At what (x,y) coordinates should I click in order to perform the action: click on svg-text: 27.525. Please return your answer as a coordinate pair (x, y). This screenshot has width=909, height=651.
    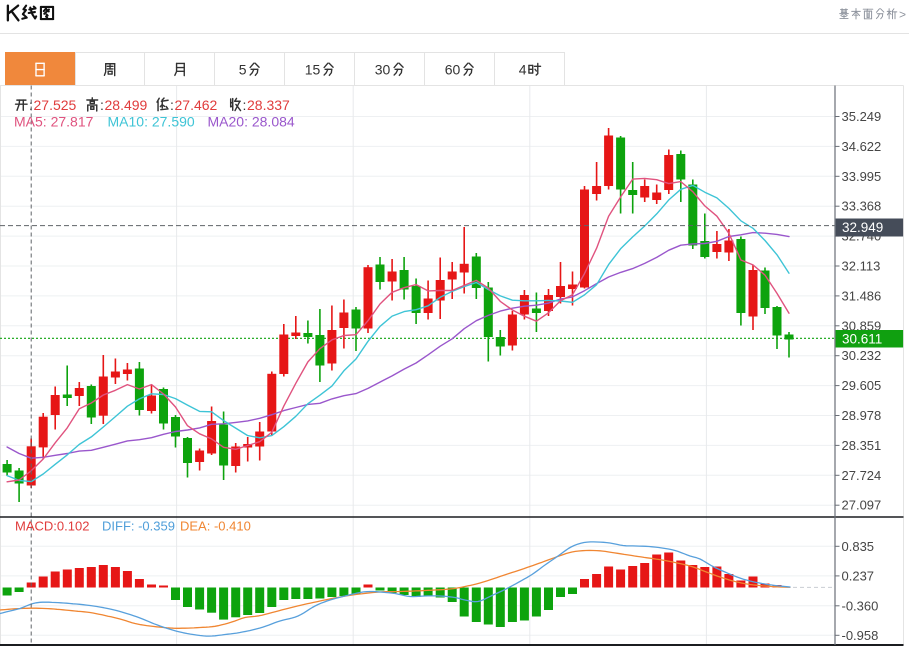
    Looking at the image, I should click on (55, 105).